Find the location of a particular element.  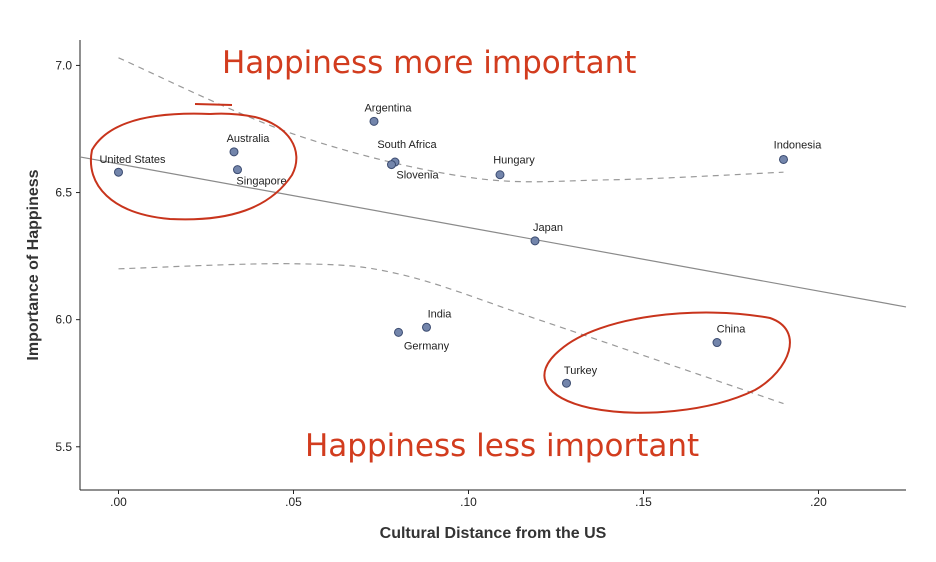

y-tick-label: 5.5 is located at coordinates (63, 447).